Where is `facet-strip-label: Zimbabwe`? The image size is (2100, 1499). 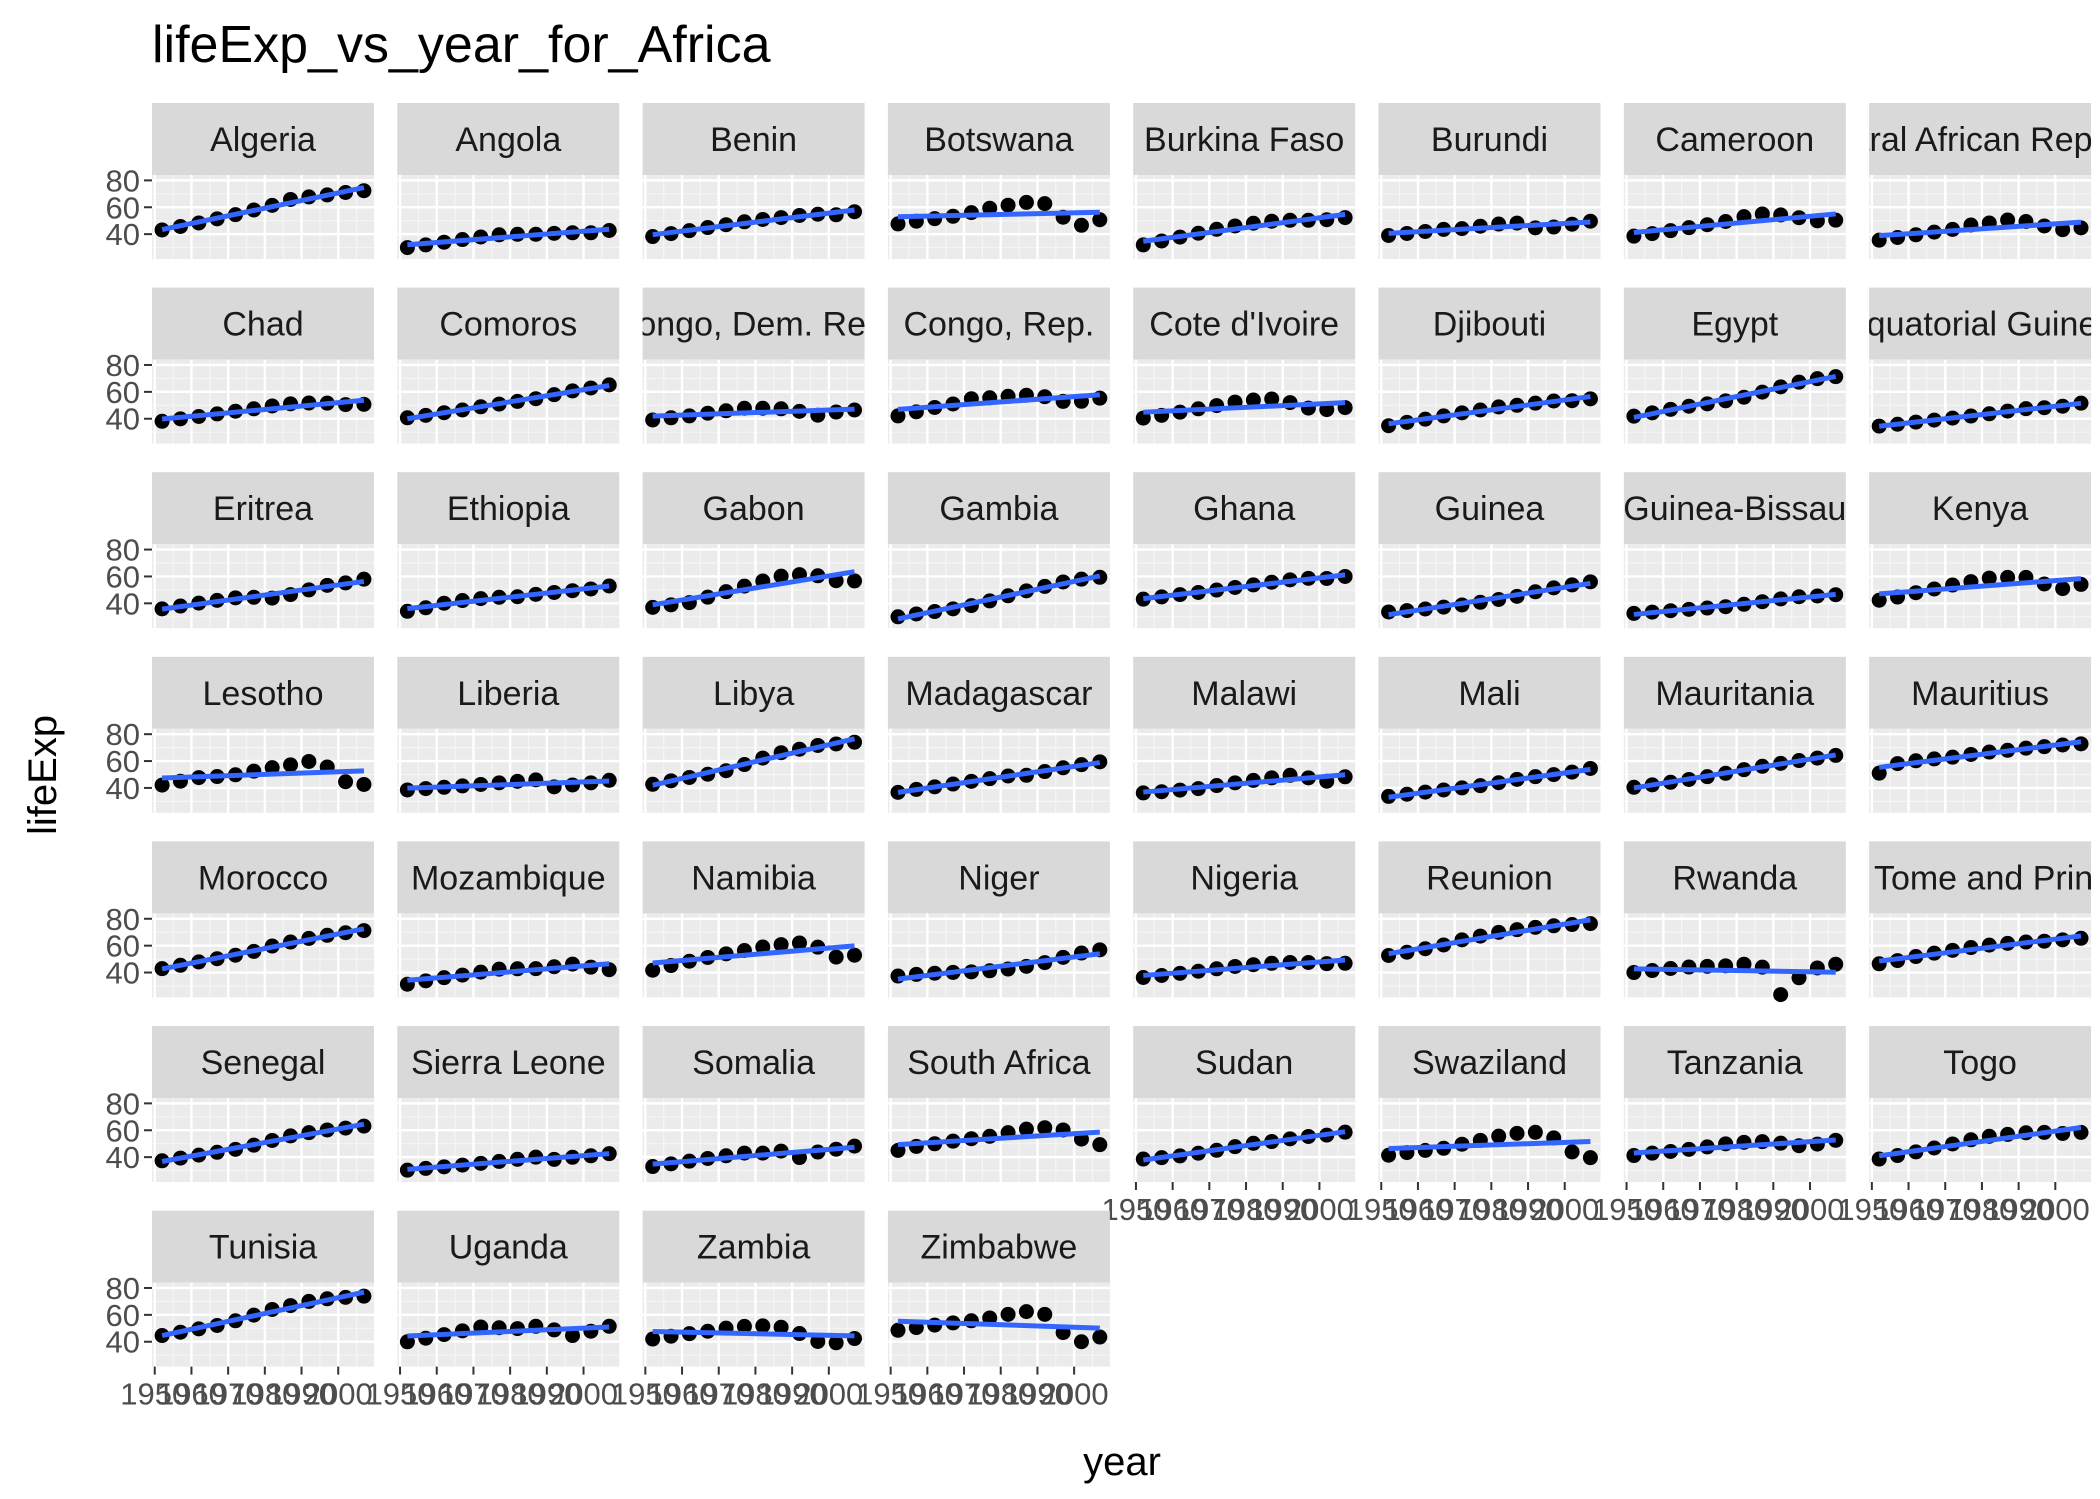 facet-strip-label: Zimbabwe is located at coordinates (998, 1248).